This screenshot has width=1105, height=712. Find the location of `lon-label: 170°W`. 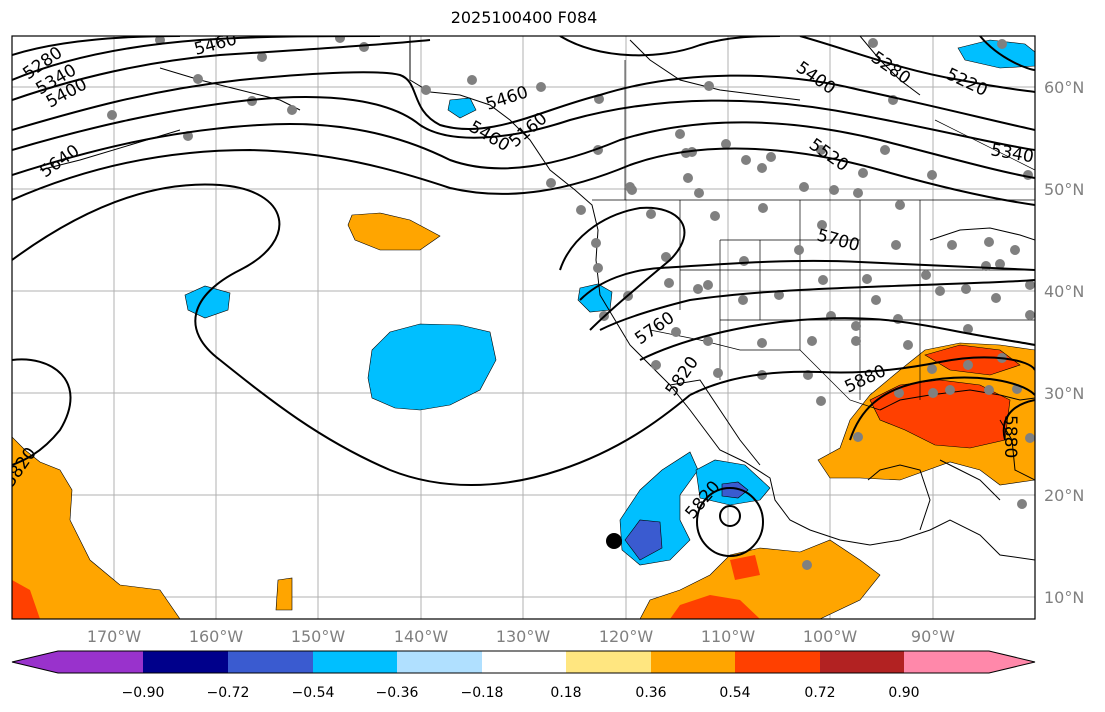

lon-label: 170°W is located at coordinates (114, 636).